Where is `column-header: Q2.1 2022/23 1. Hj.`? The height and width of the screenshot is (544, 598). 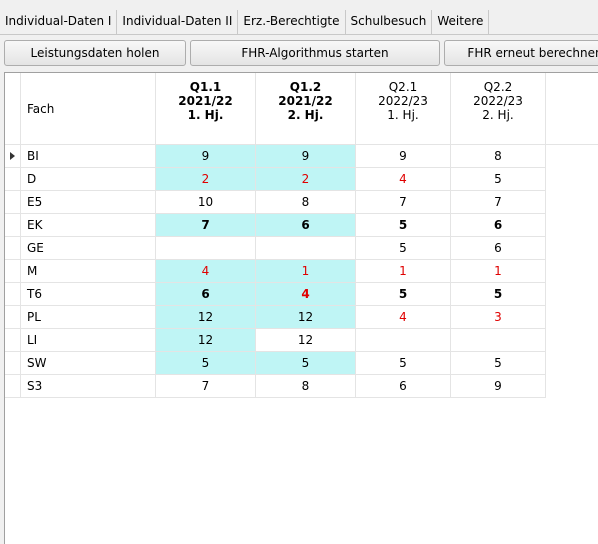 column-header: Q2.1 2022/23 1. Hj. is located at coordinates (403, 109).